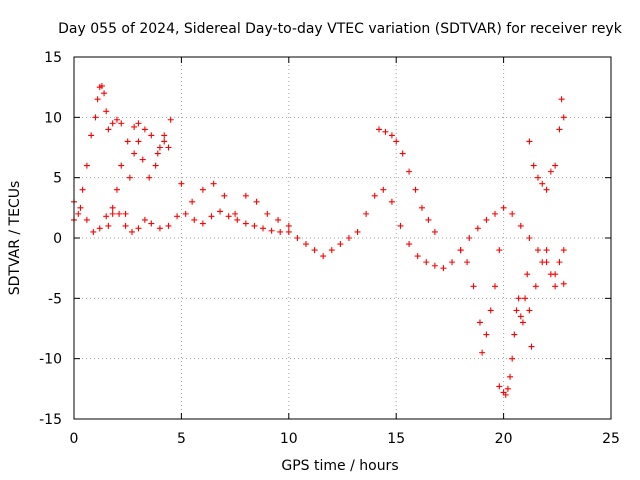  Describe the element at coordinates (504, 439) in the screenshot. I see `x-tick-label: 20` at that location.